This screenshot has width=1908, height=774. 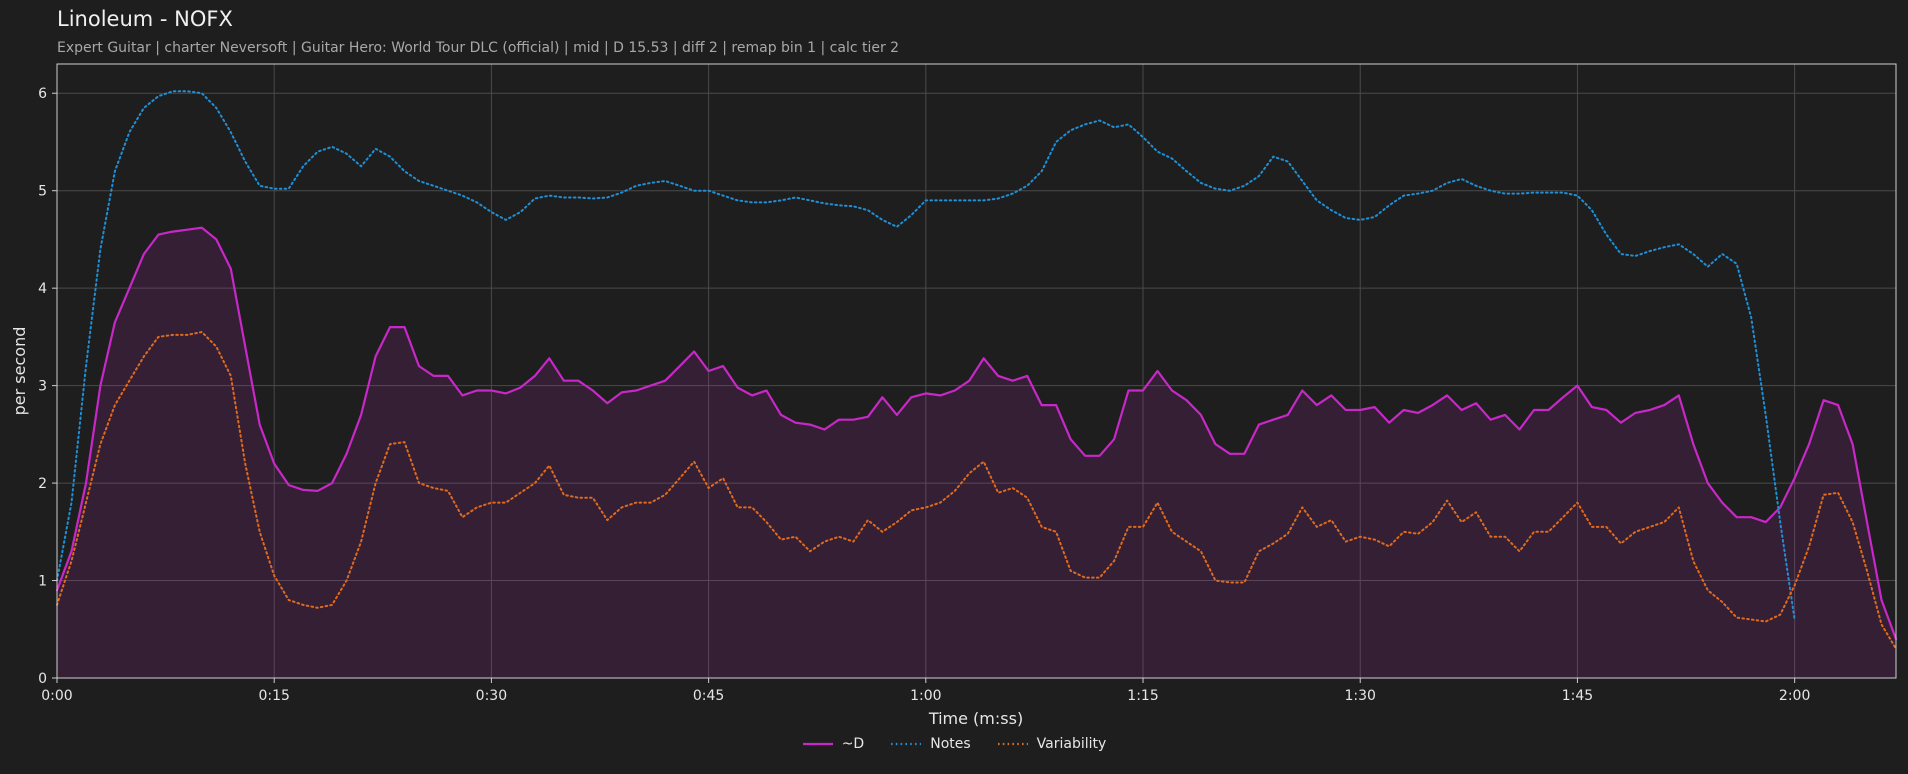 I want to click on x-axis-ticks: 0:00 0:15 0:30 0:45 1:00 1:15 1:30 1:45 2:00, so click(x=925, y=691).